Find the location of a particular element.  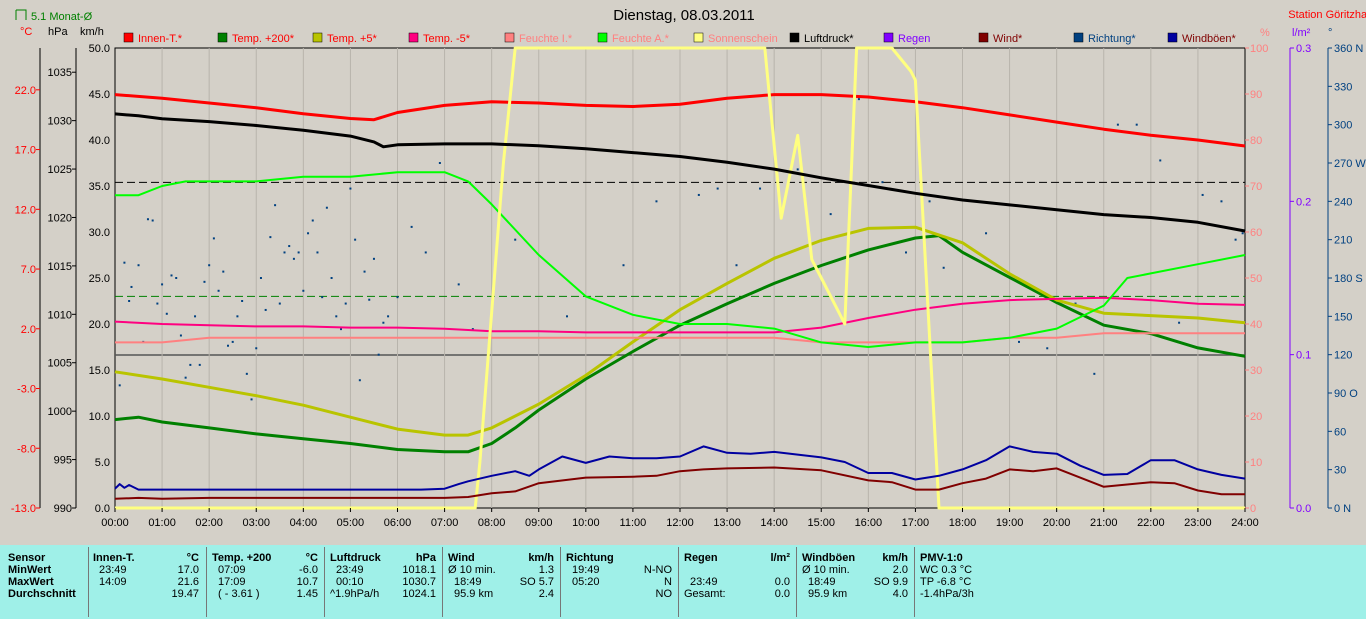

legend-item: Wind* is located at coordinates (1000, 38).